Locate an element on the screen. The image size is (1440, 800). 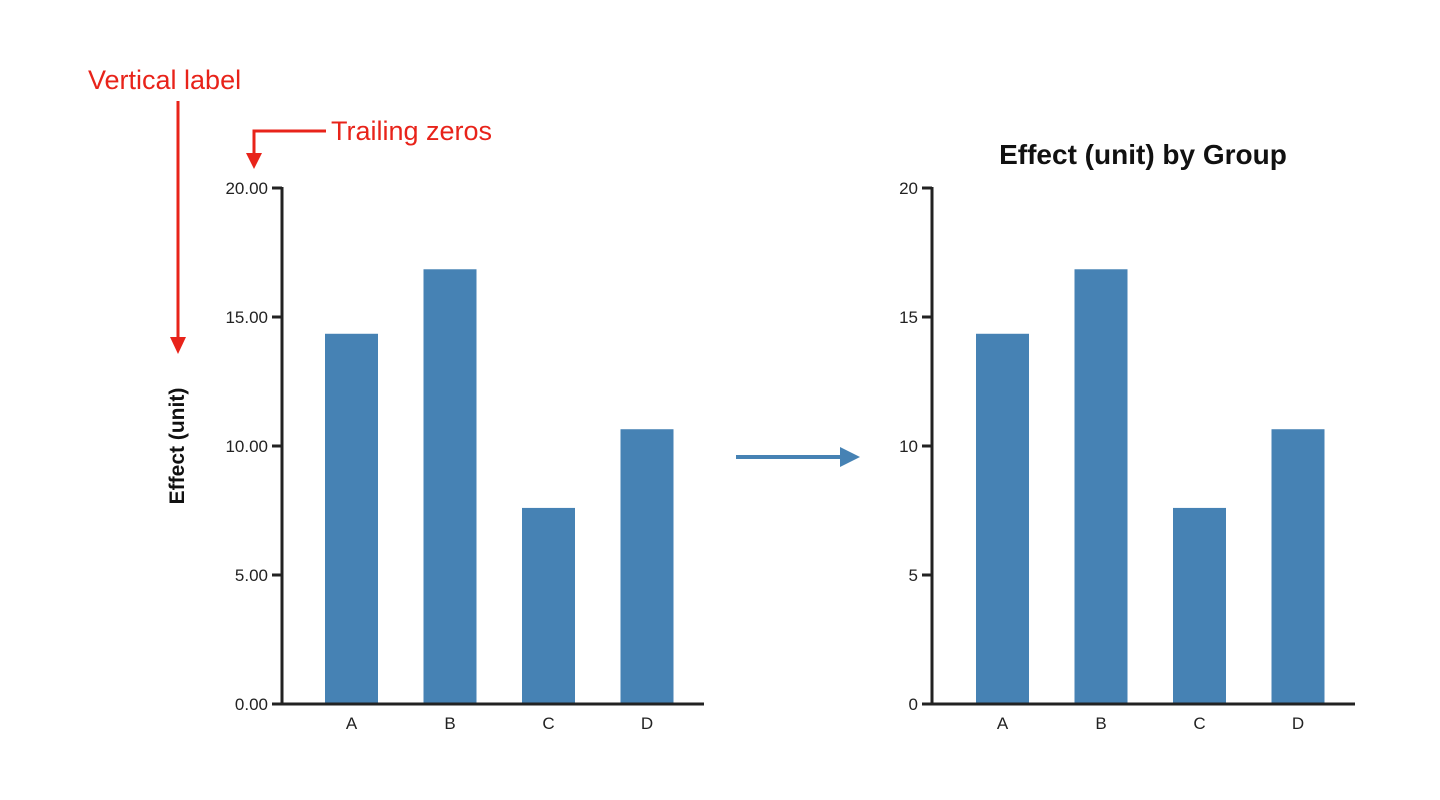
trailing-zeros-arrow-icon is located at coordinates (286, 149).